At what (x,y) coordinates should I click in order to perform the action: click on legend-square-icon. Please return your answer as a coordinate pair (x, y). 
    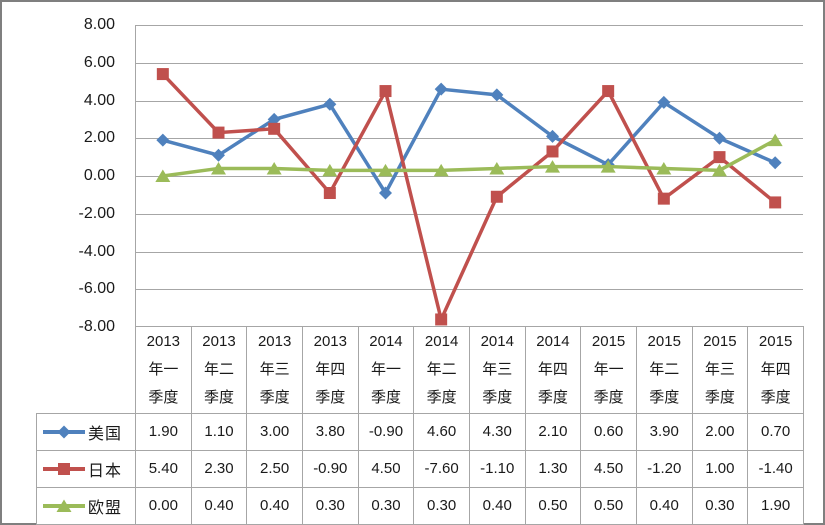
    Looking at the image, I should click on (64, 469).